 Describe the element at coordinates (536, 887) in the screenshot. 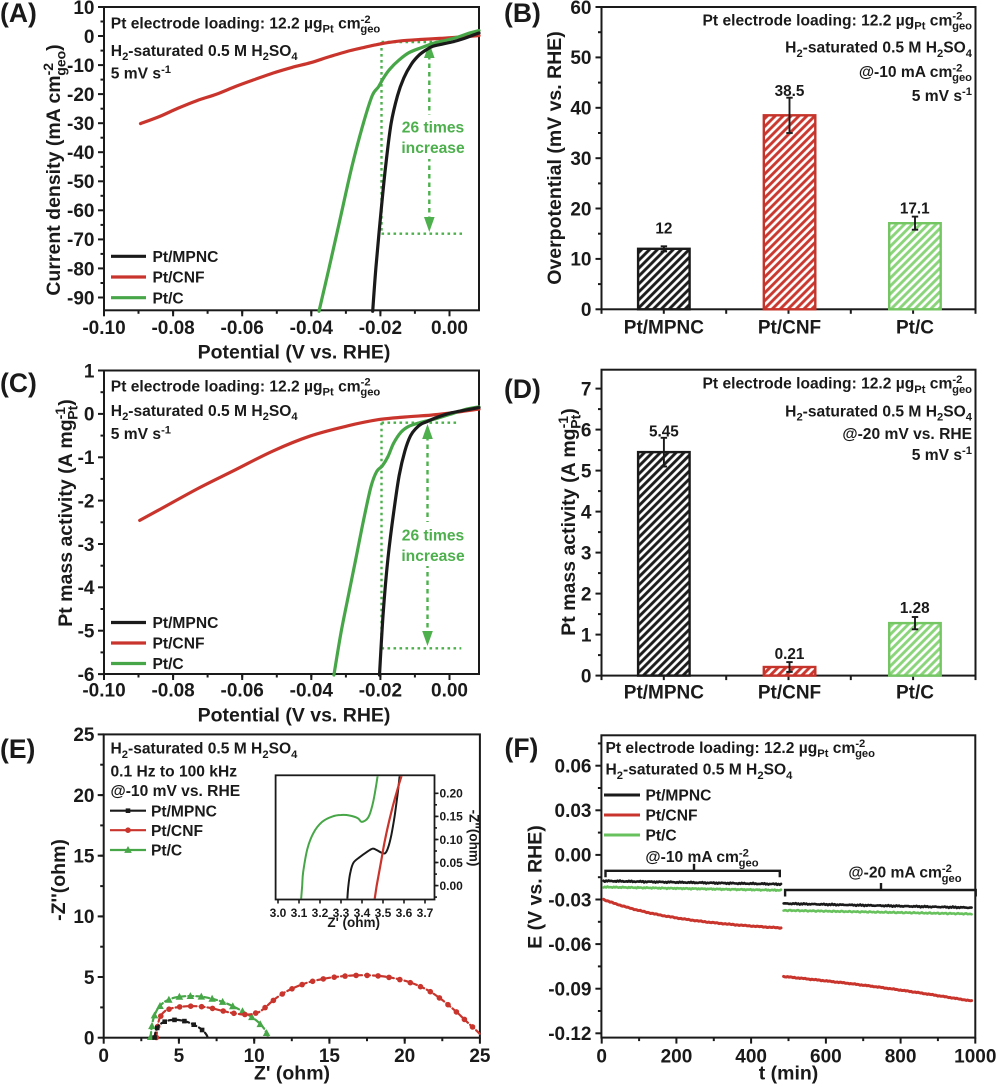

I see `svg-text: E (V vs. RHE)` at that location.